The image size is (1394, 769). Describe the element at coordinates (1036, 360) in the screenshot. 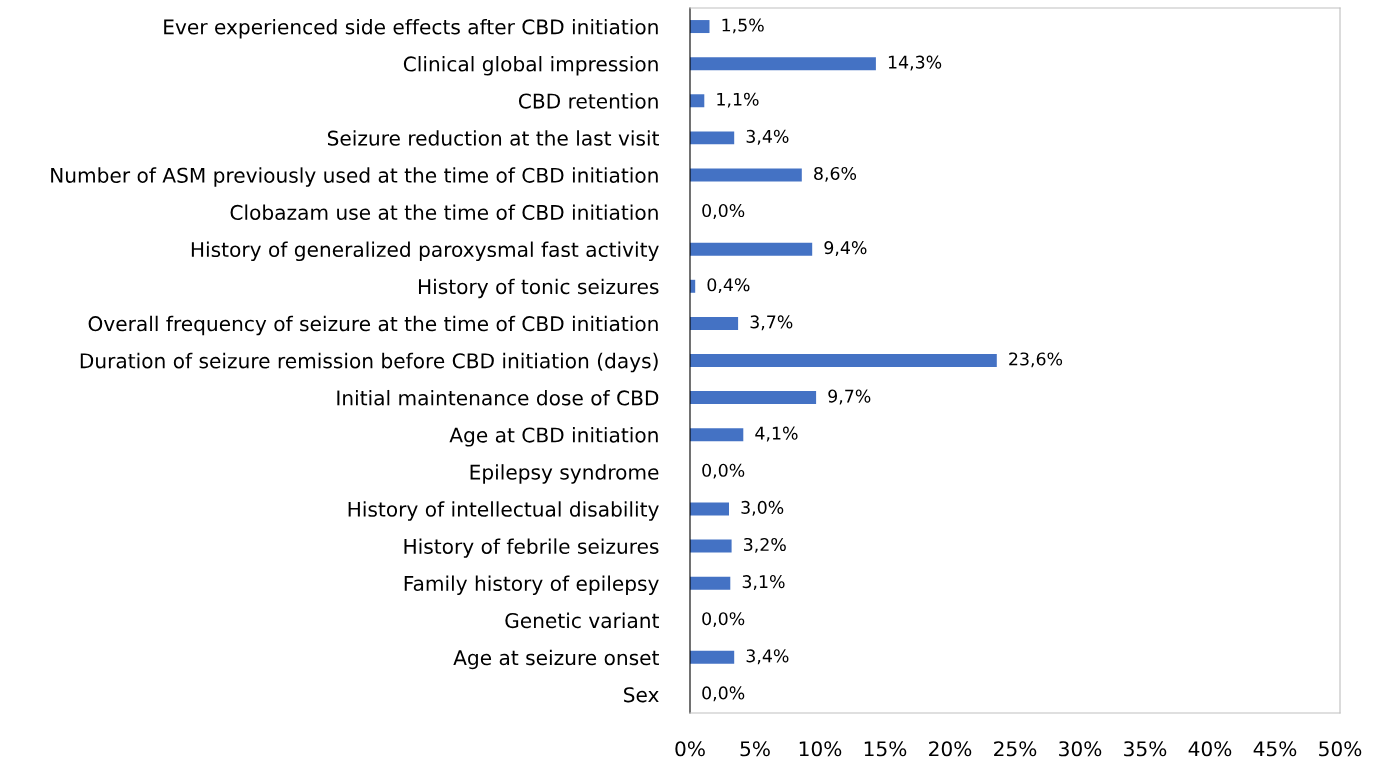

I see `data-label: 23,6%` at that location.